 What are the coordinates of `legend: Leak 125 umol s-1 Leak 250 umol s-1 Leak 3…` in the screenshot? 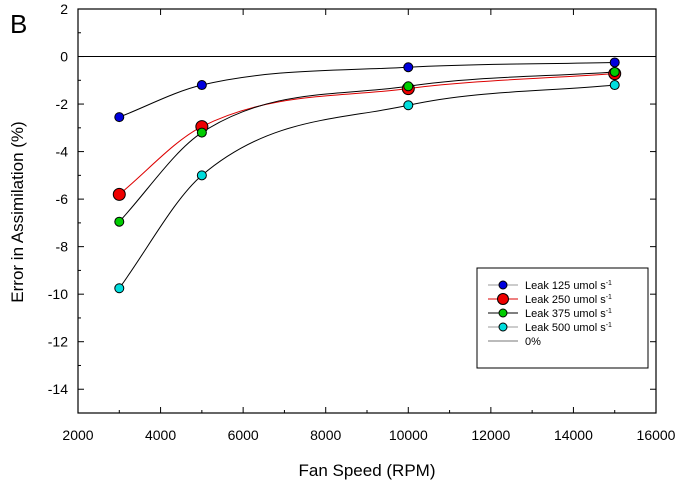 It's located at (562, 318).